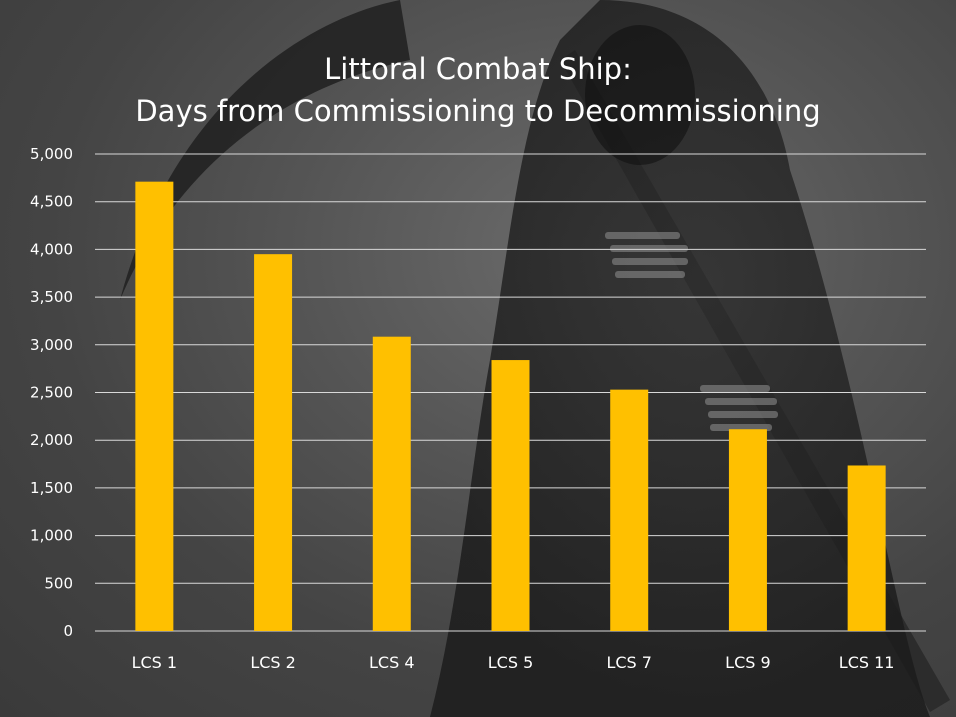  Describe the element at coordinates (58, 583) in the screenshot. I see `y-tick-label: 500` at that location.